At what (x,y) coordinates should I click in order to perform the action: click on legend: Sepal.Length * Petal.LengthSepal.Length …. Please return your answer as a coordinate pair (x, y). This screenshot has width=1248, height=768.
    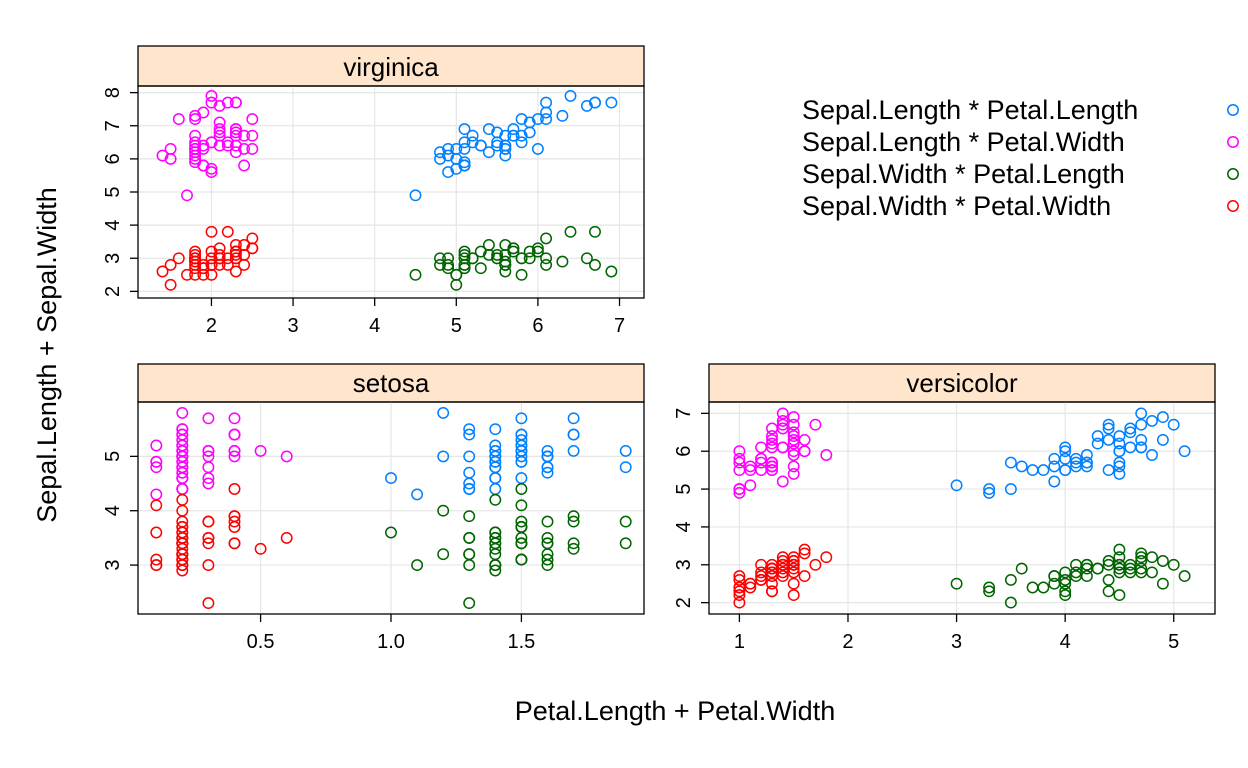
    Looking at the image, I should click on (1020, 158).